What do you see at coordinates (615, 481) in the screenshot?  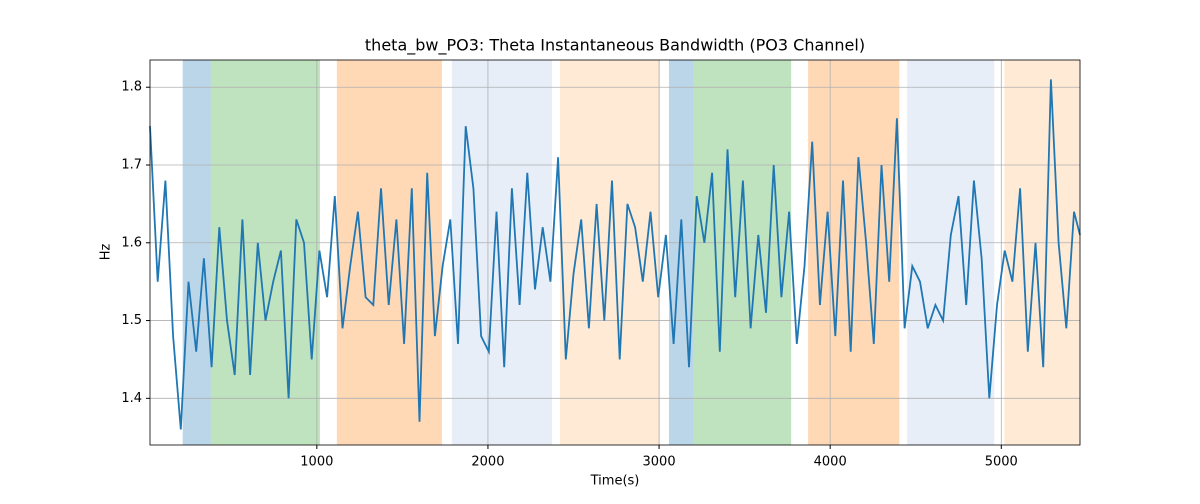 I see `x-axis-label: Time(s)` at bounding box center [615, 481].